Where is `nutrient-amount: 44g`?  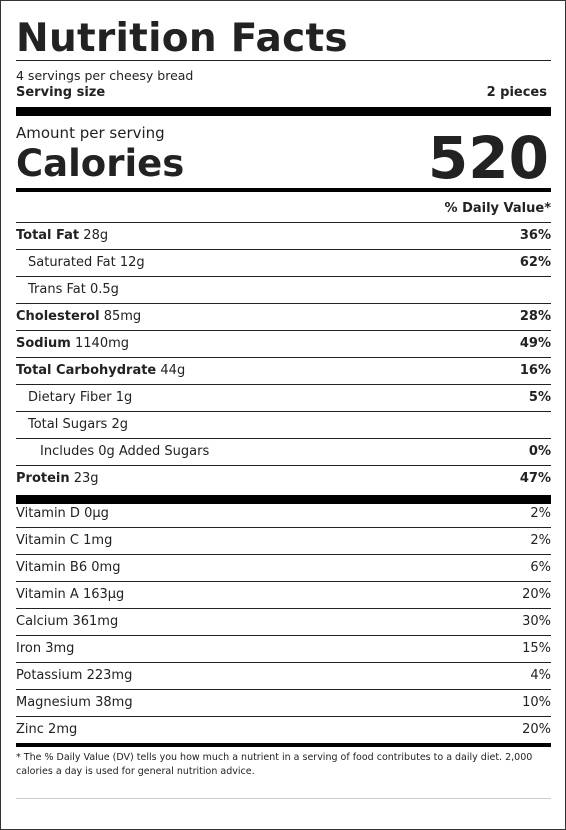
nutrient-amount: 44g is located at coordinates (173, 370).